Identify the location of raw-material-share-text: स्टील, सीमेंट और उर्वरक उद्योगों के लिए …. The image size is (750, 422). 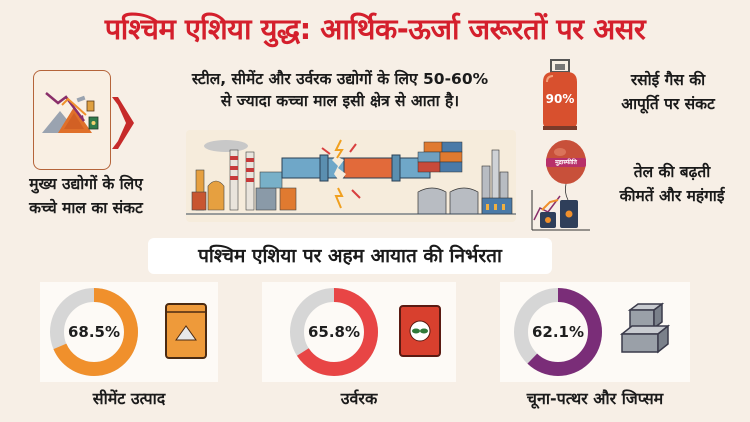
(340, 90).